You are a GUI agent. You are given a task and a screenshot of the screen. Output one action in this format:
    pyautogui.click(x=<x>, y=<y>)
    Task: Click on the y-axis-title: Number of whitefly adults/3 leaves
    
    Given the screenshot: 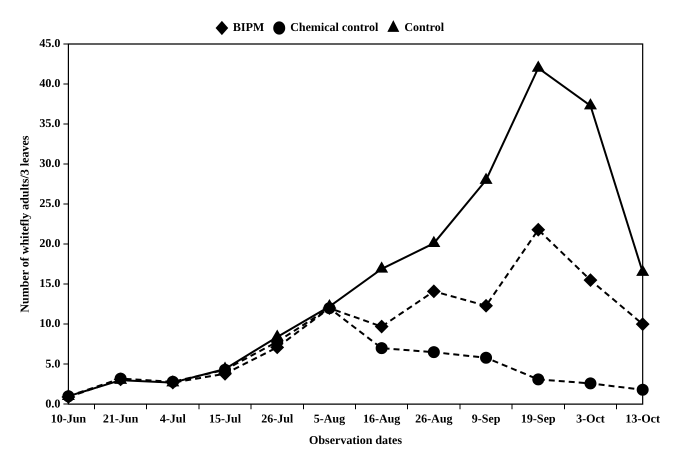 What is the action you would take?
    pyautogui.click(x=24, y=224)
    